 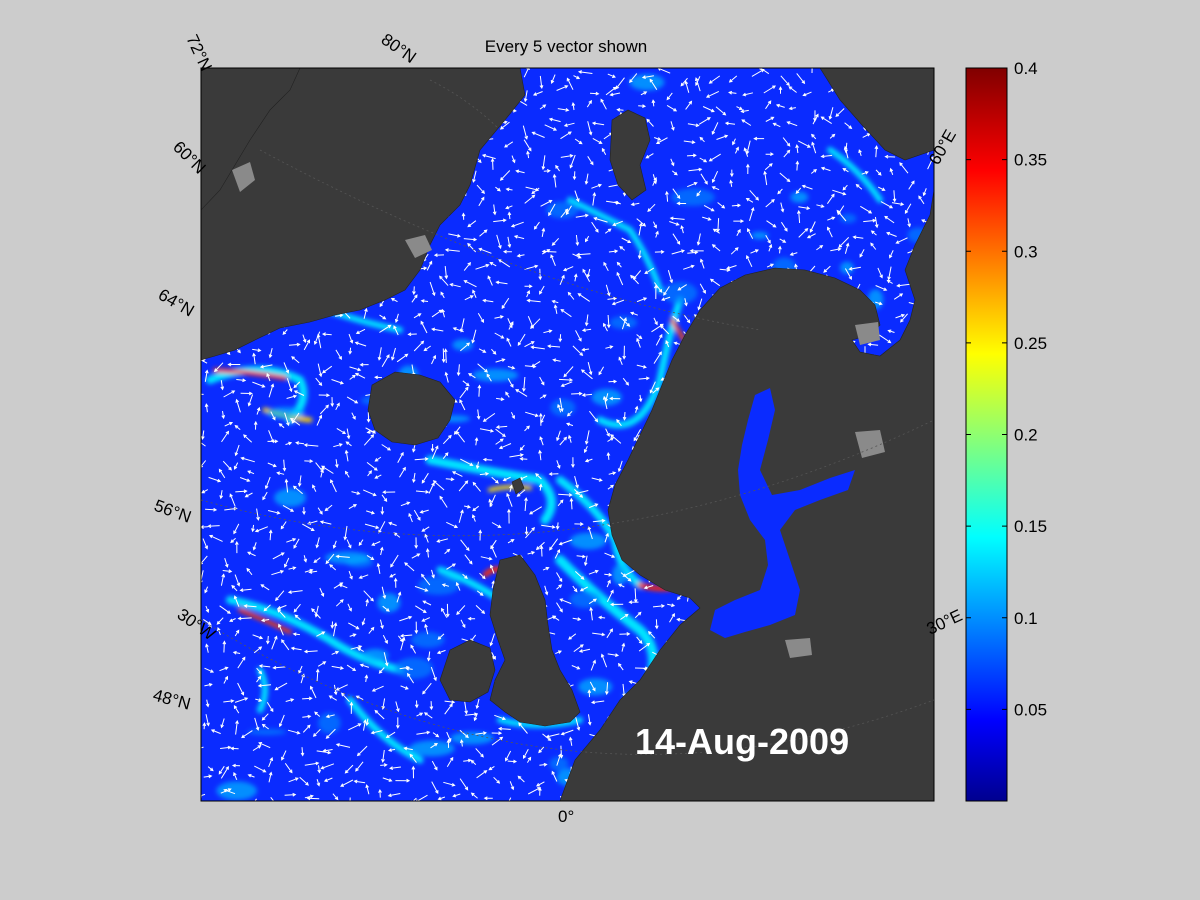 I want to click on colorbar: 0.4 0.35 0.3 0.25 0.2 0.15 0.1 0.05, so click(x=1006, y=430).